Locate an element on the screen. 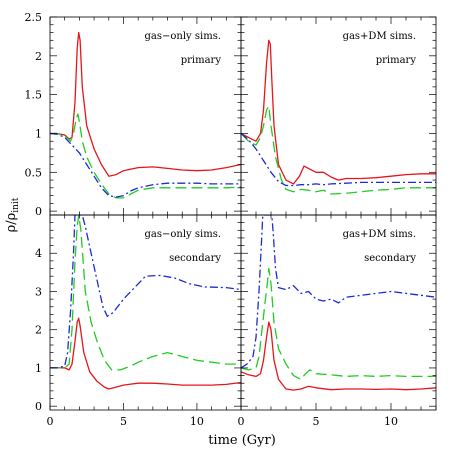 The height and width of the screenshot is (458, 458). y-tick-label: 4 is located at coordinates (38, 253).